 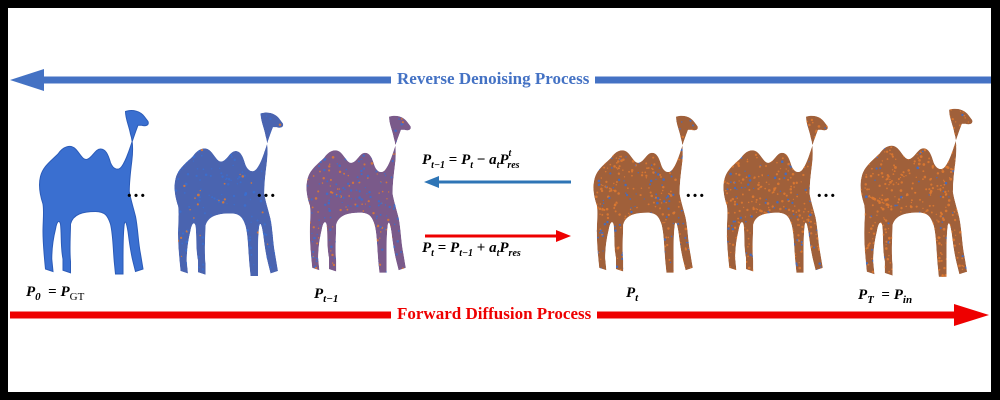 I want to click on label-p-t-minus-1: Pt−1, so click(x=326, y=295).